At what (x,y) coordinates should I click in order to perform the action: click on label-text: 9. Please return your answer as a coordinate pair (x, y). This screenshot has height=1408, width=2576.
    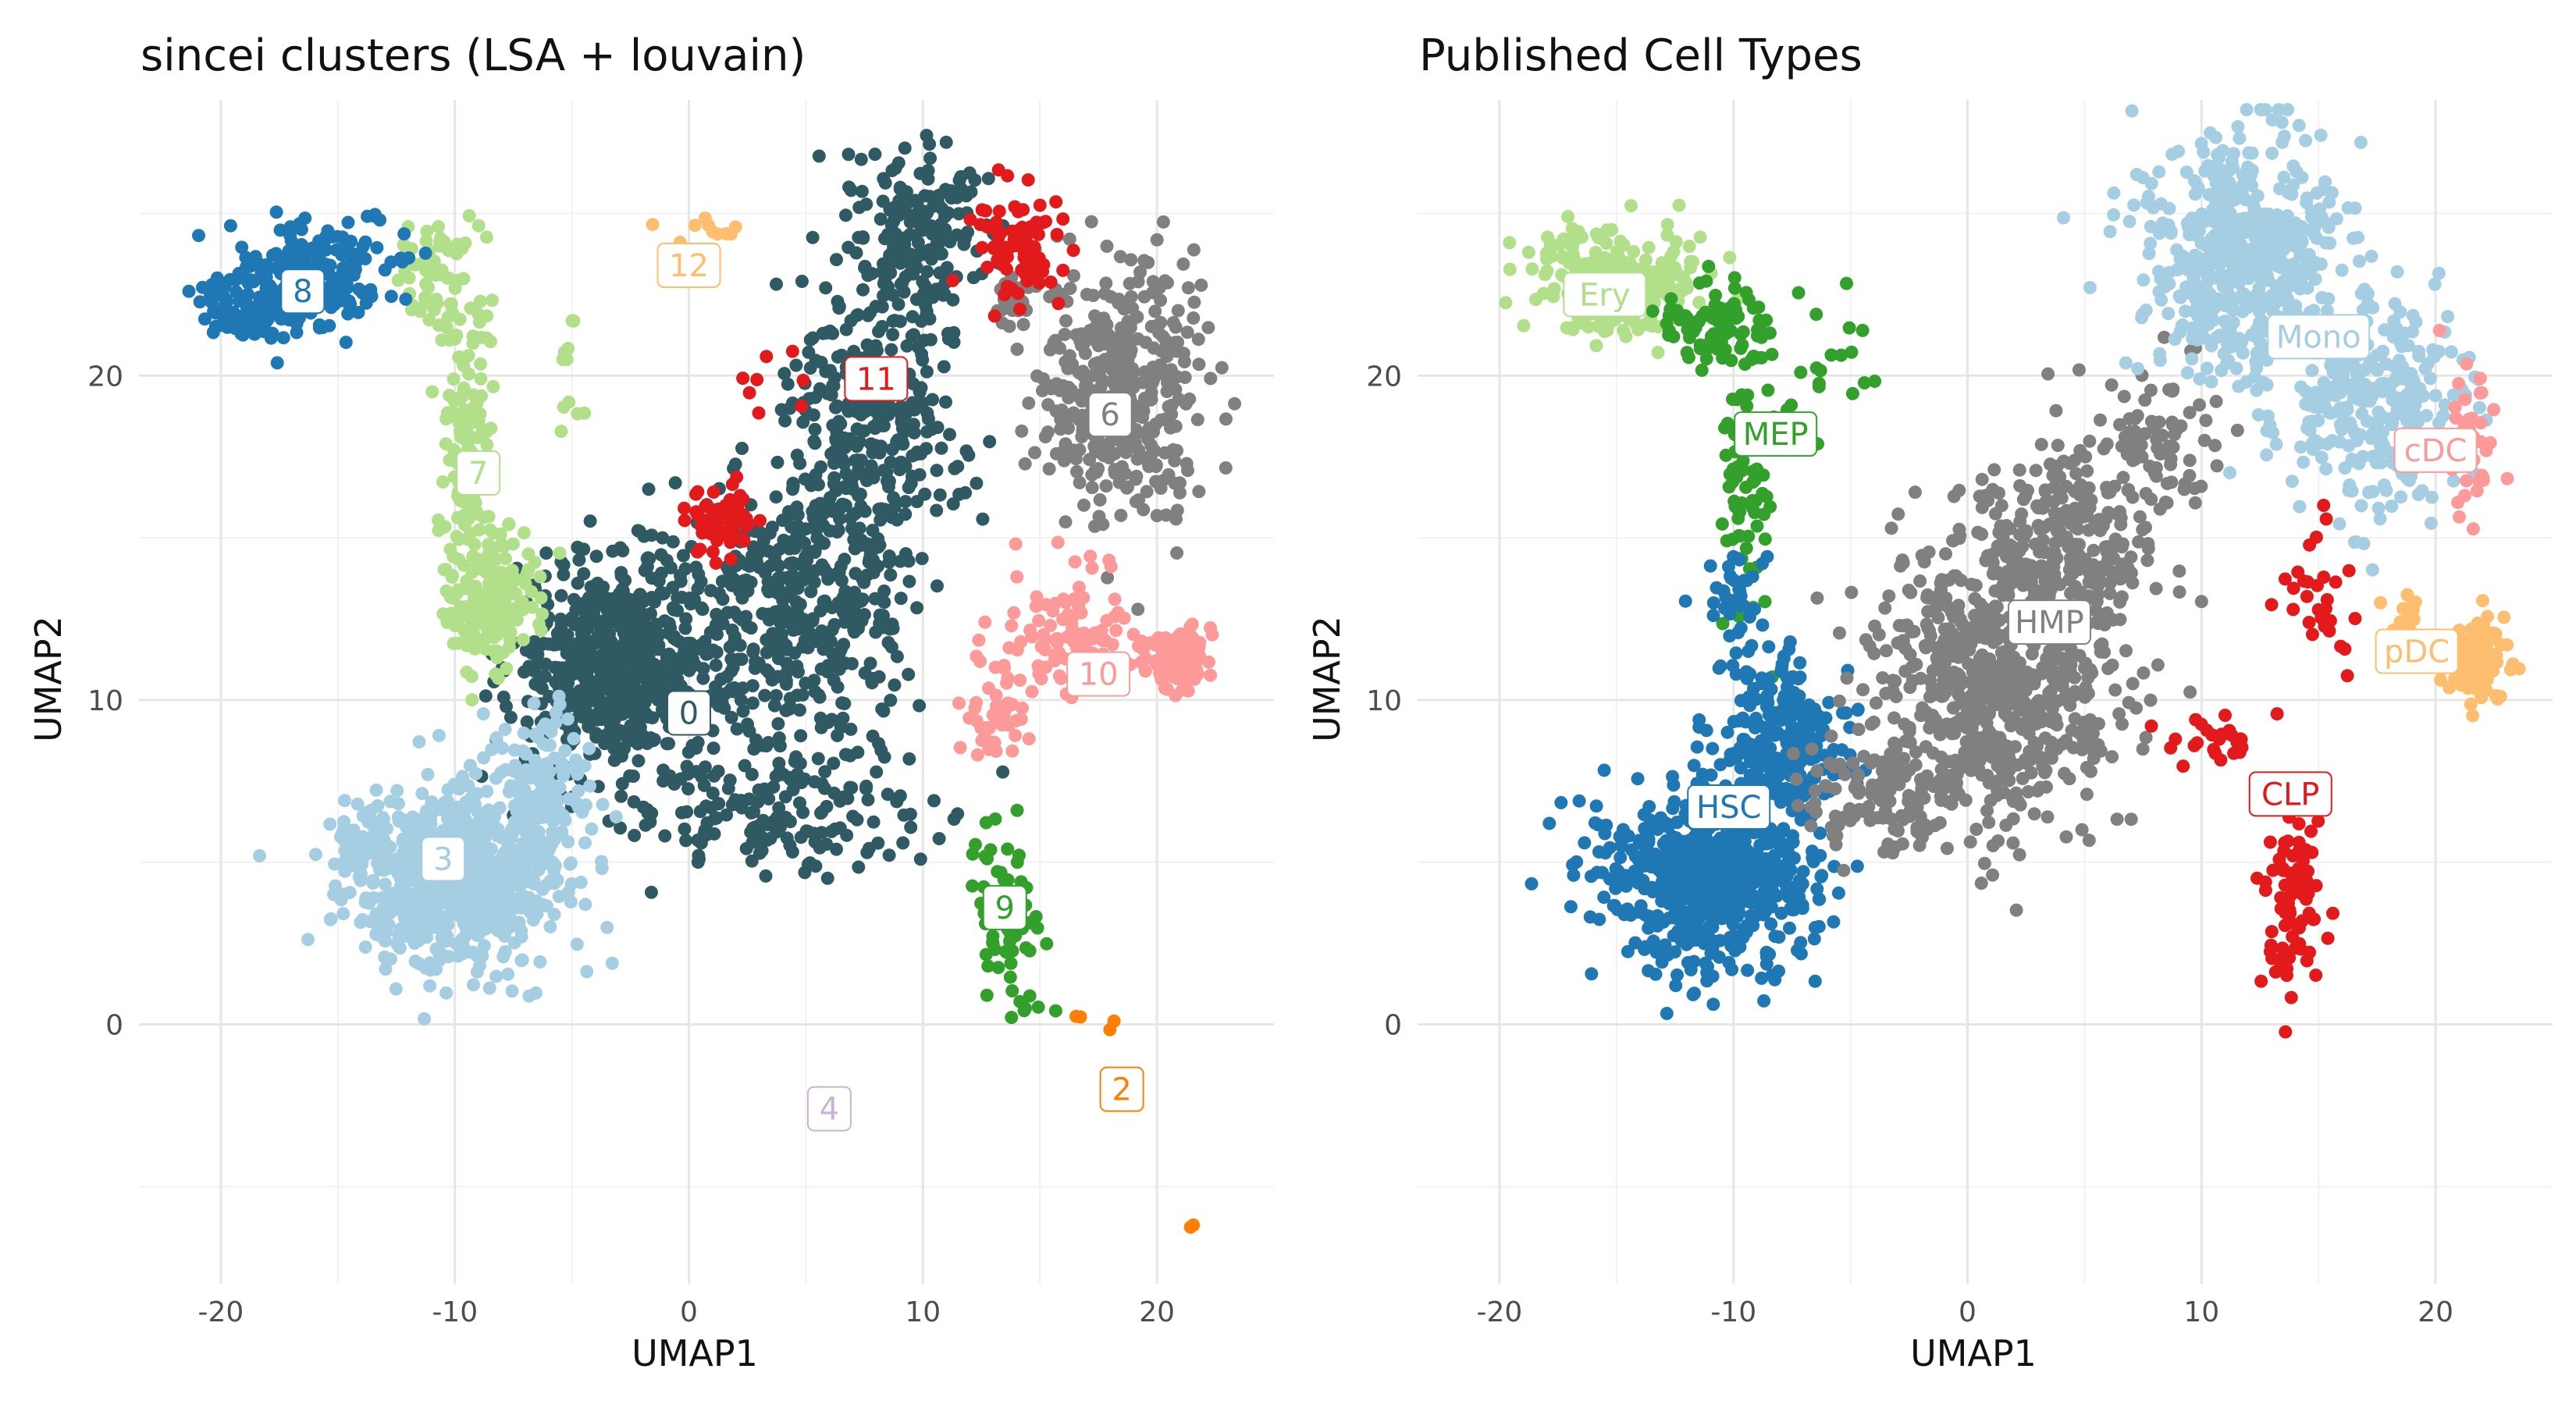
    Looking at the image, I should click on (1005, 908).